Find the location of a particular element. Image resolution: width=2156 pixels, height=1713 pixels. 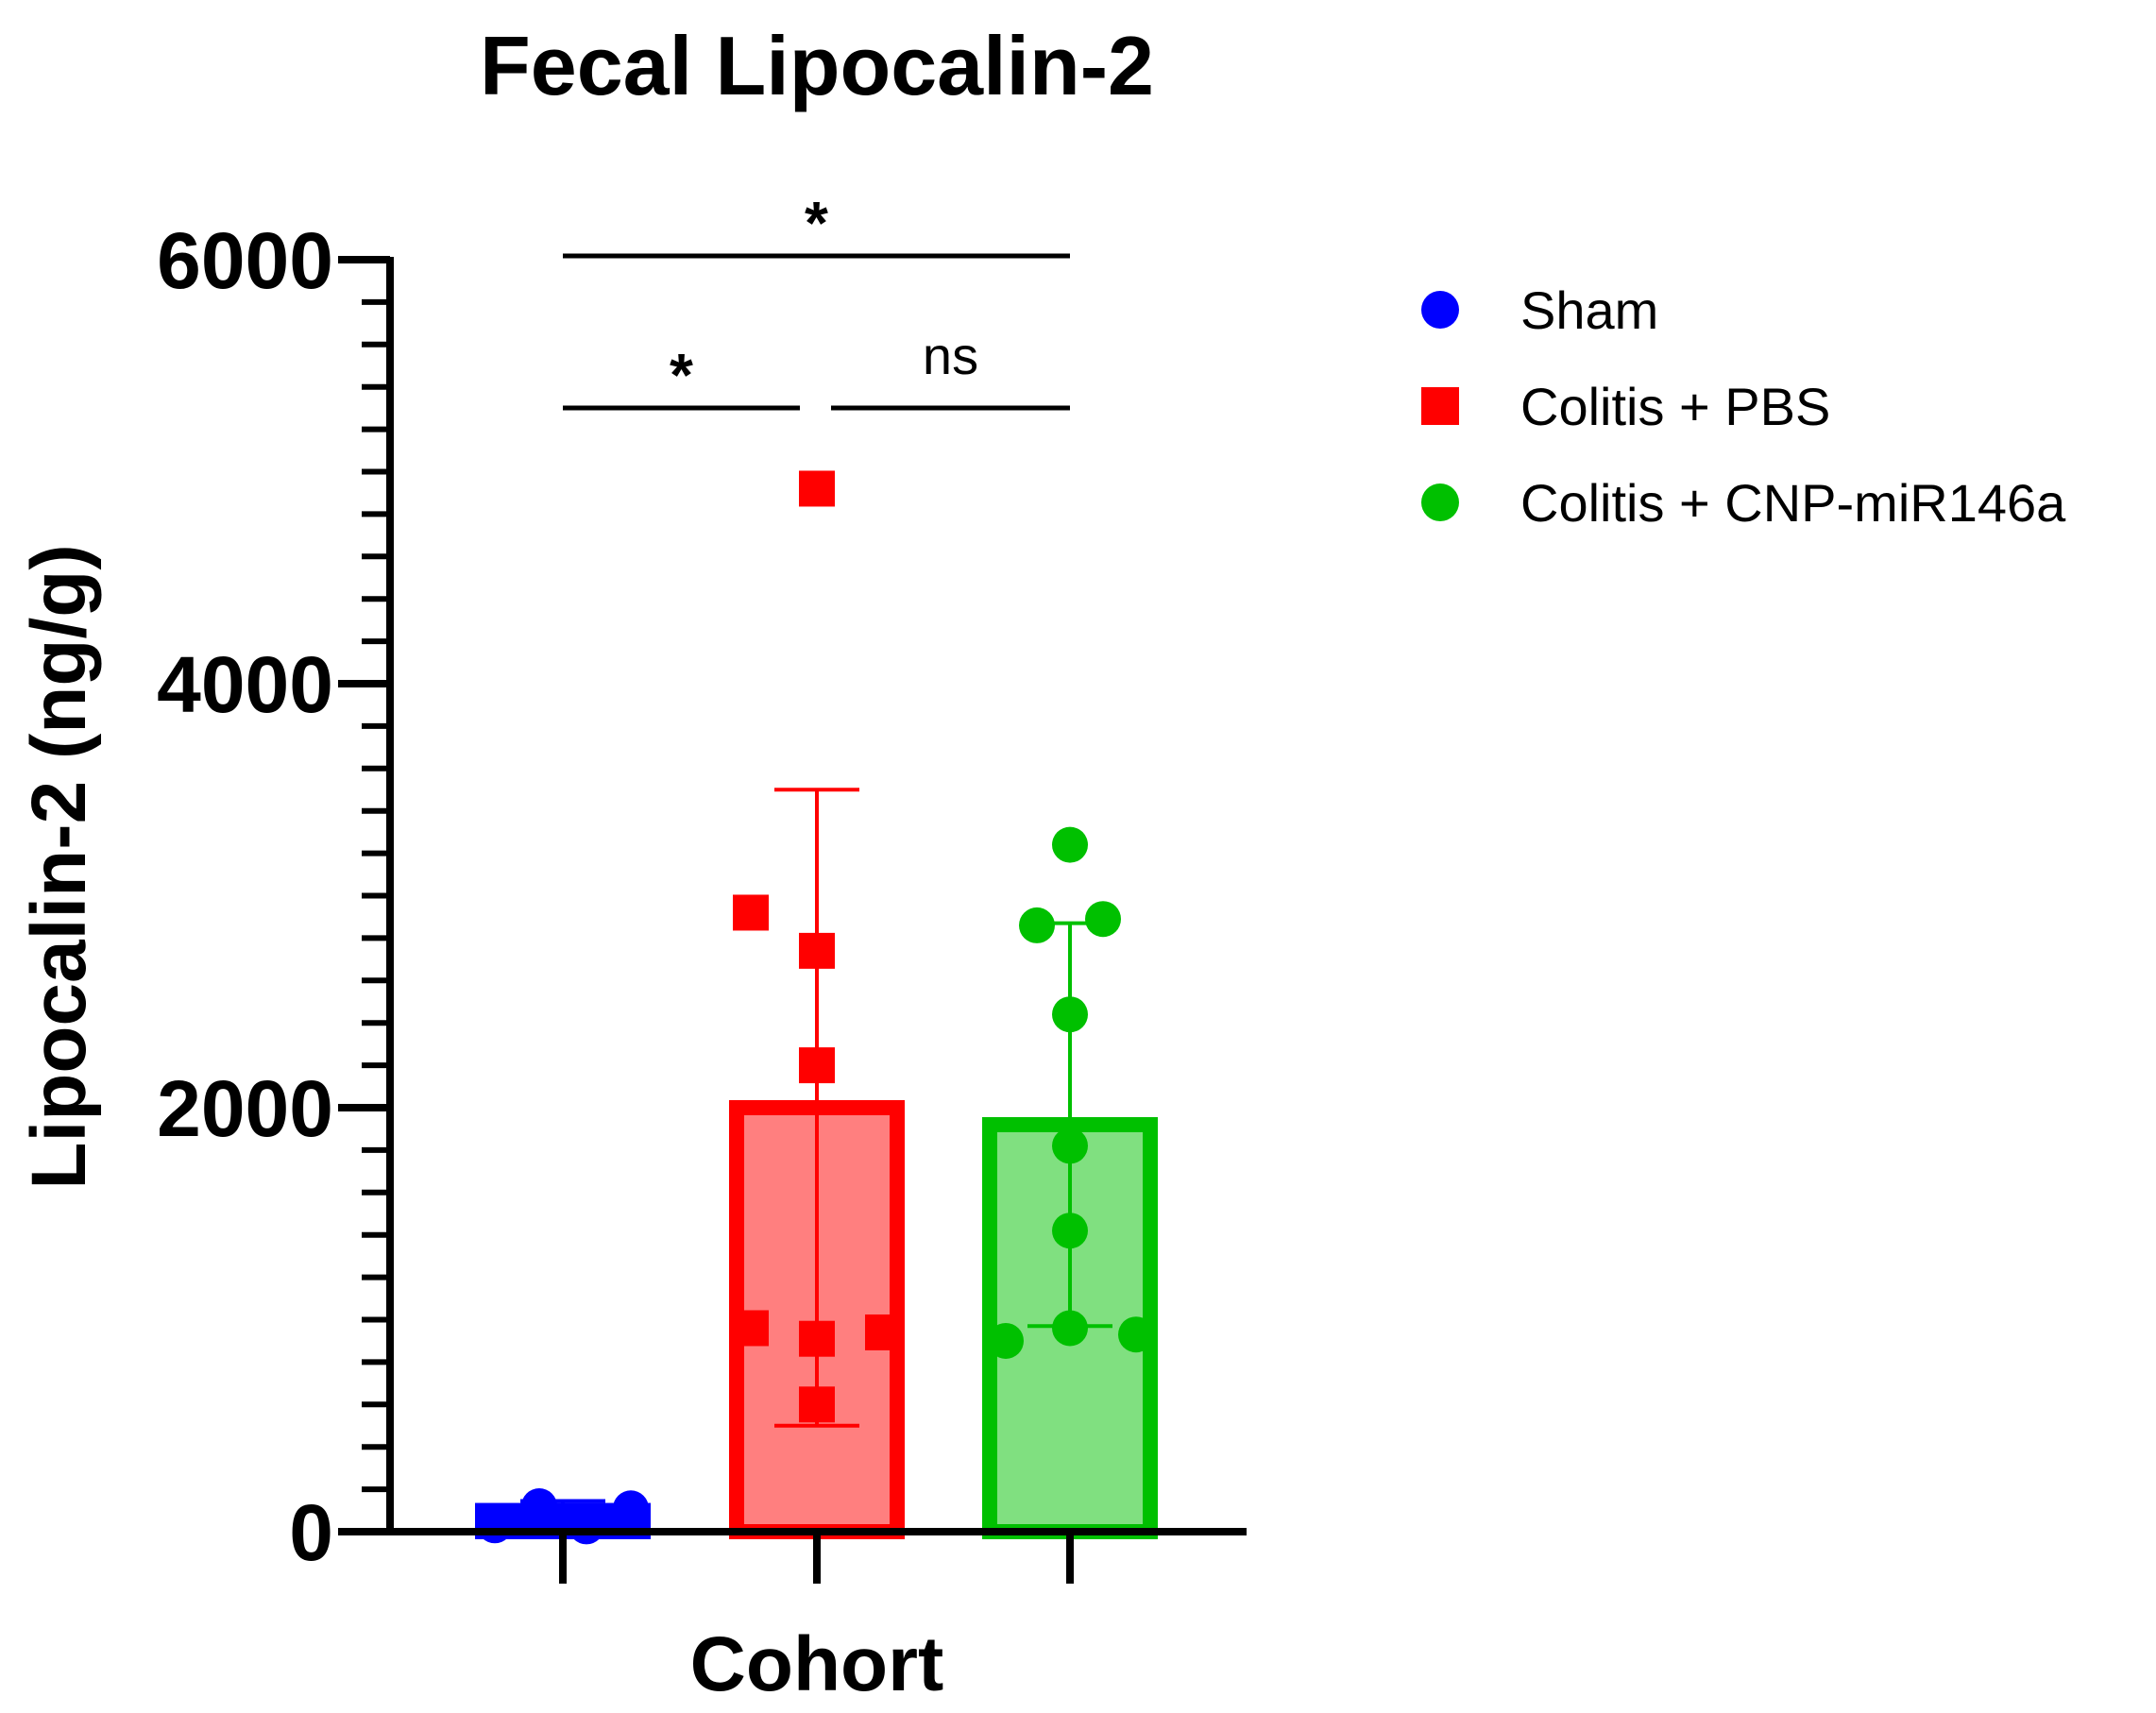

y-tick-label: 0 is located at coordinates (311, 1532).